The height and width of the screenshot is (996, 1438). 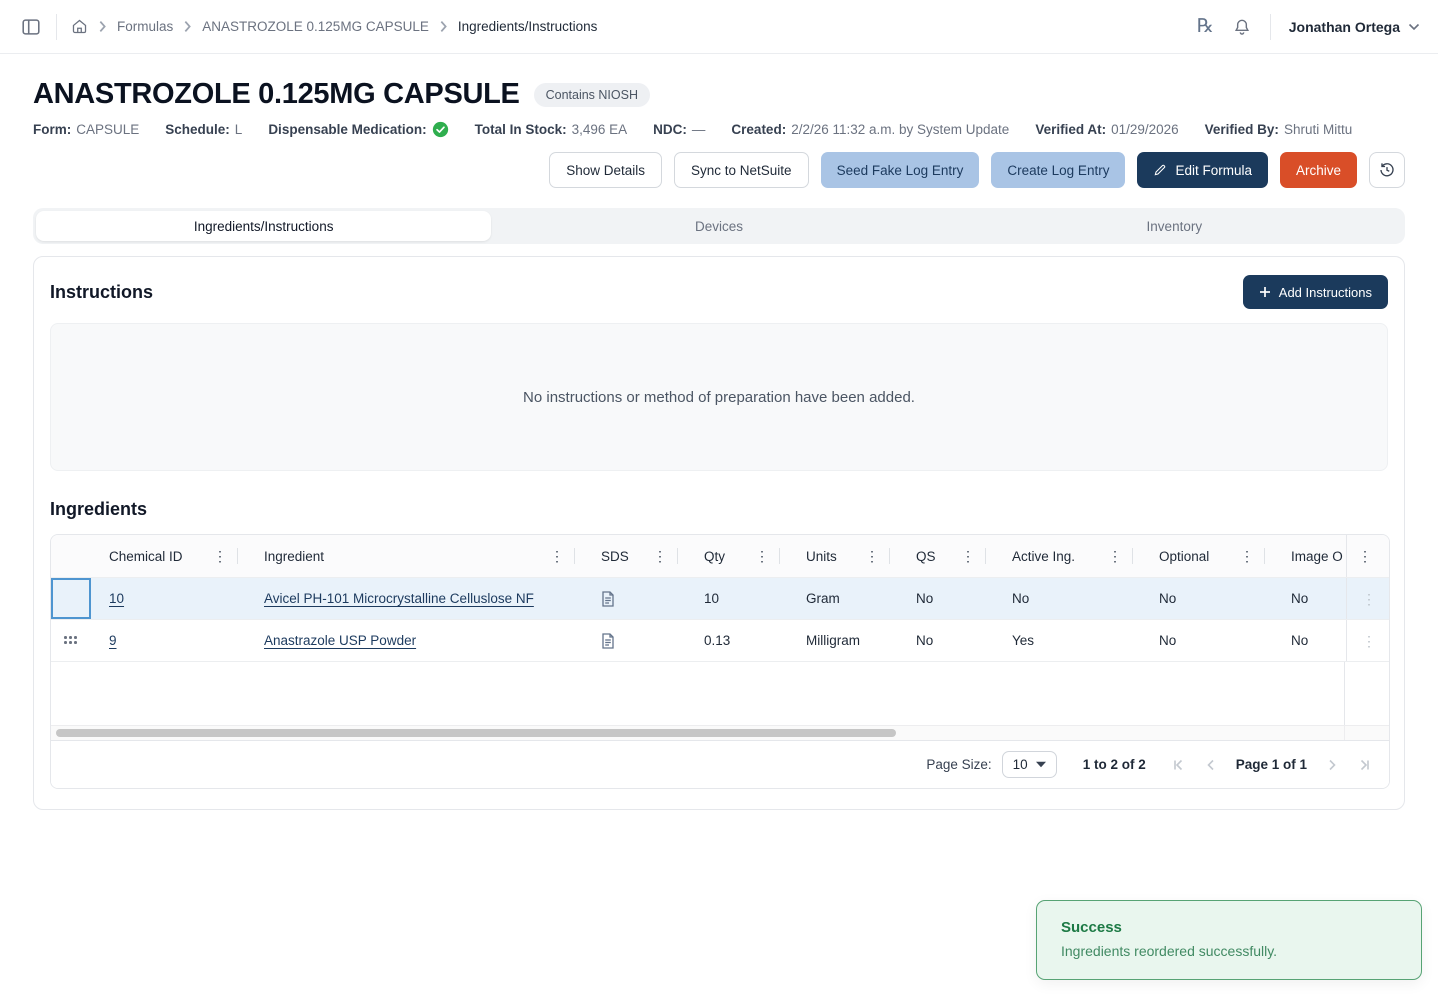 I want to click on instructions-heading: Instructions, so click(x=102, y=291).